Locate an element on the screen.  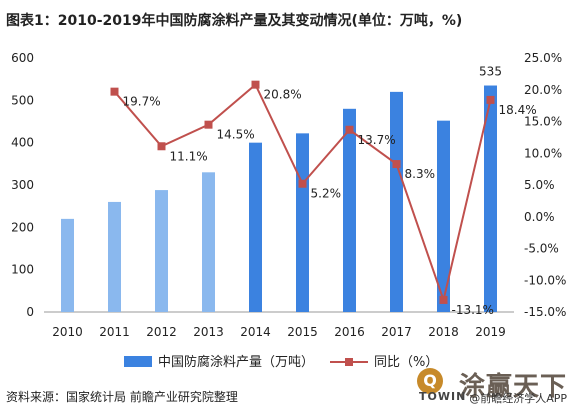
growth-point-2016 is located at coordinates (349, 129).